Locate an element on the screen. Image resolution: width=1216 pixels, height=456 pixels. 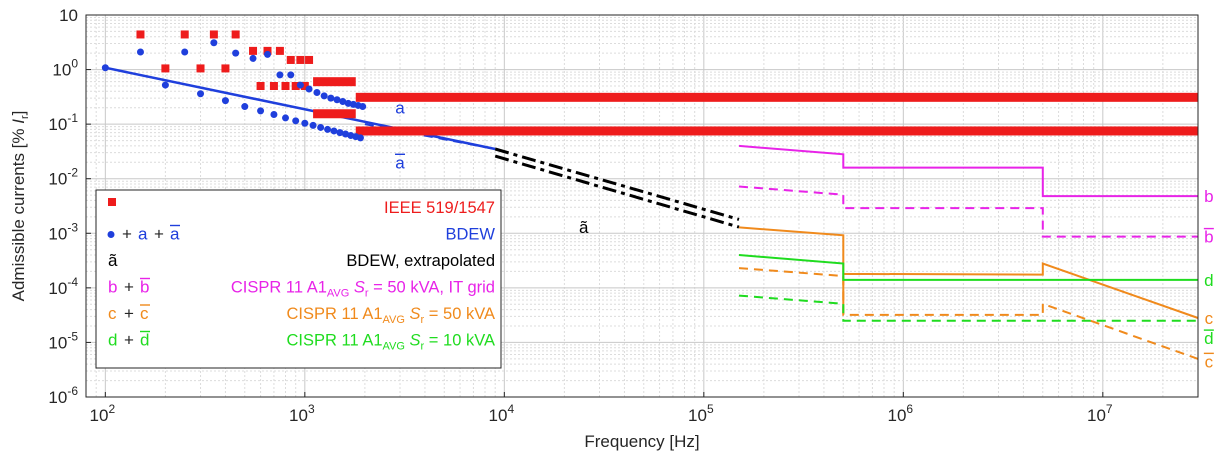
series-line-b is located at coordinates (968, 171).